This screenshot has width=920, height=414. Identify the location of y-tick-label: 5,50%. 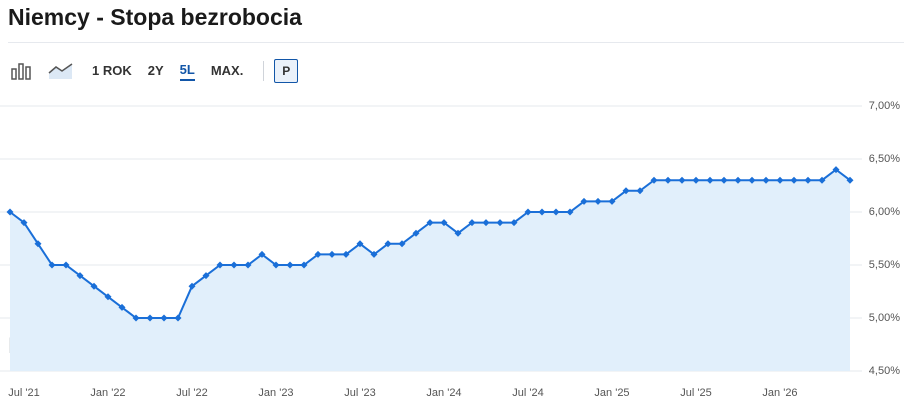
(884, 265).